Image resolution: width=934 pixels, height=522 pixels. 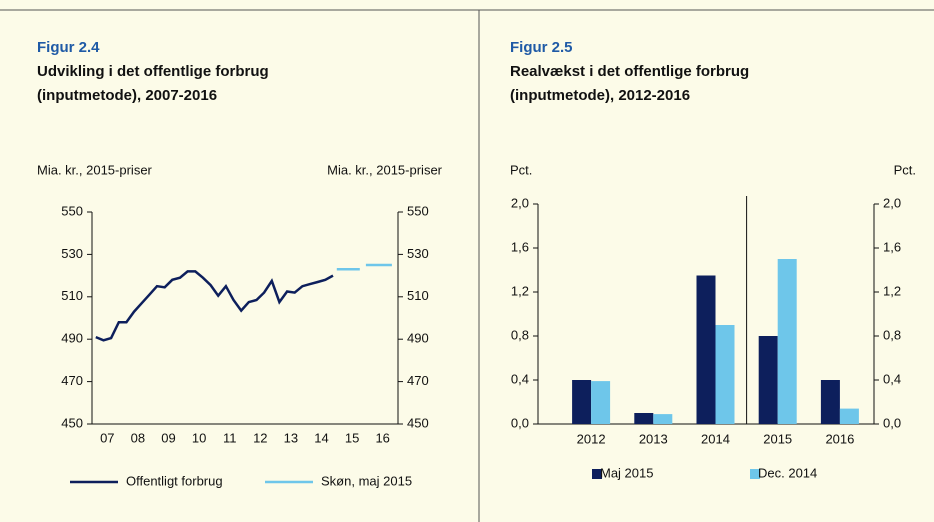 I want to click on x-tick-label: 09, so click(x=168, y=437).